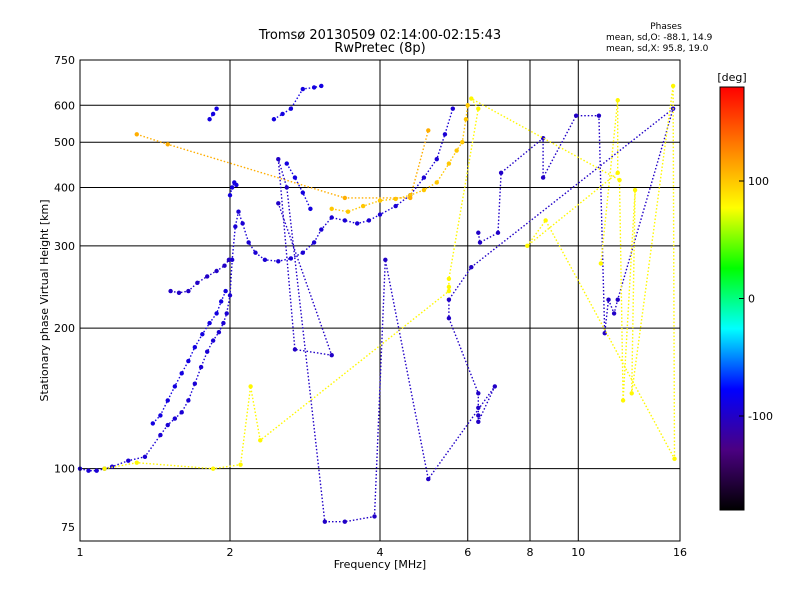 The height and width of the screenshot is (600, 800). Describe the element at coordinates (666, 27) in the screenshot. I see `phase-stats-header: Phases` at that location.